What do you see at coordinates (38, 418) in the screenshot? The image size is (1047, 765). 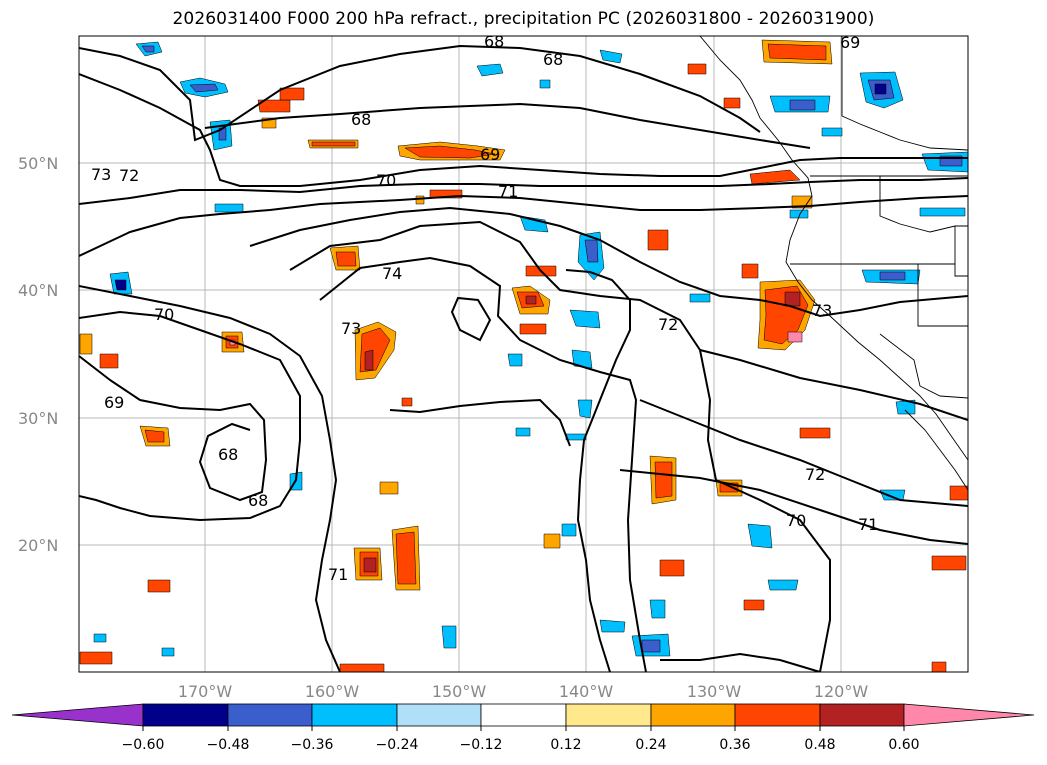 I see `lat-label-30n: 30°N` at bounding box center [38, 418].